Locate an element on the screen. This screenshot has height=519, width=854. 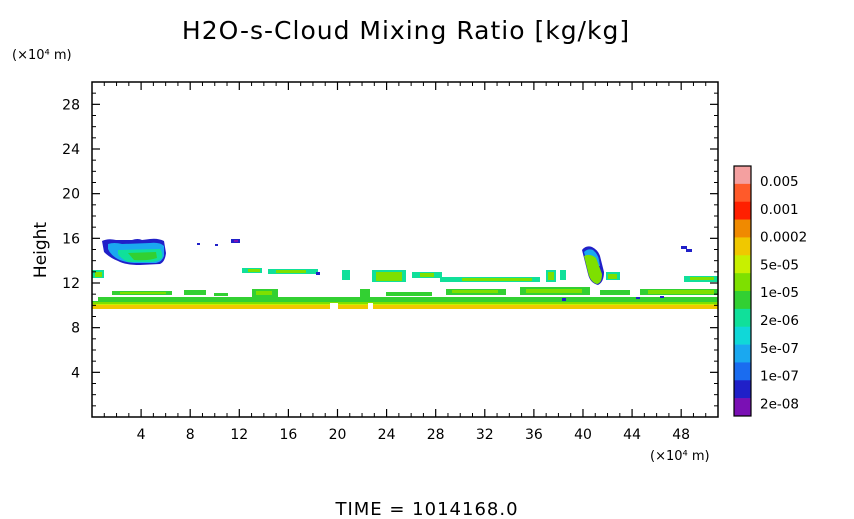
colorbar-label: 5e-05 is located at coordinates (779, 265).